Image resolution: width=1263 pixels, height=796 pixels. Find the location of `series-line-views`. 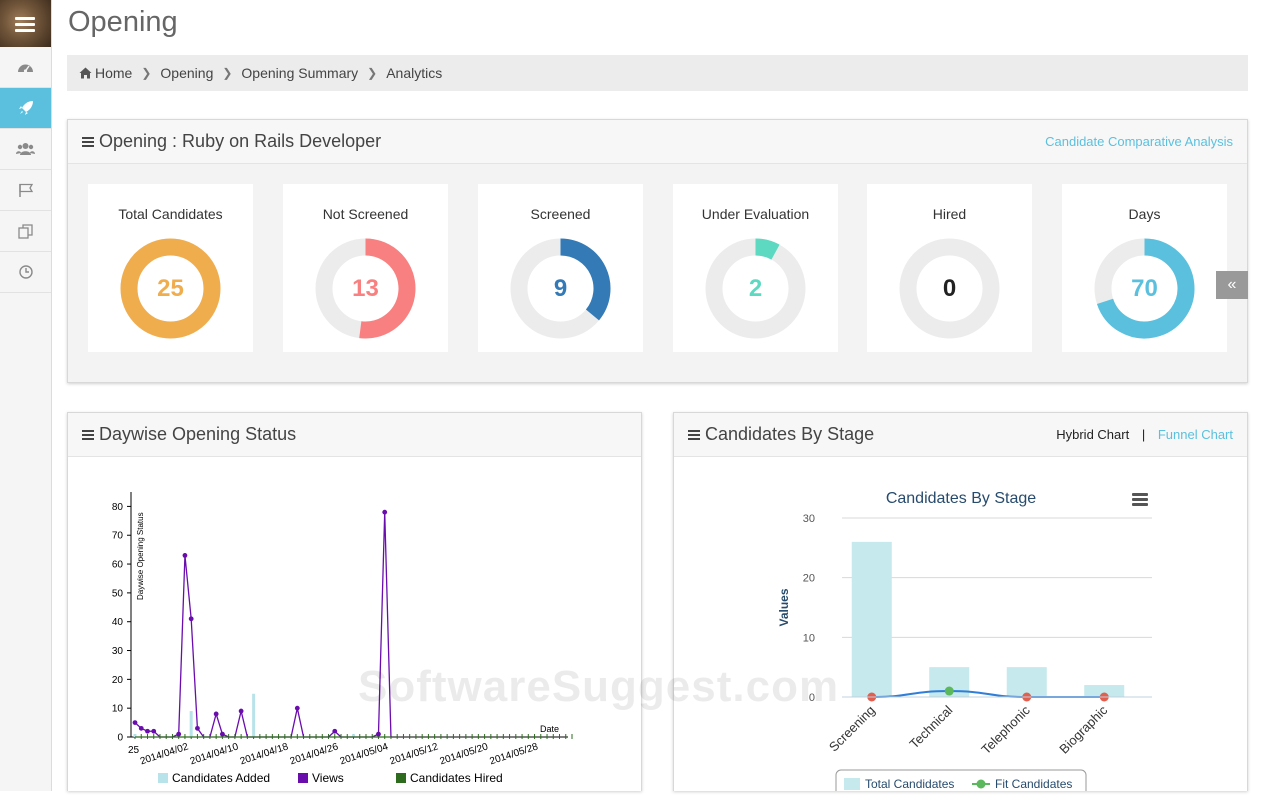

series-line-views is located at coordinates (263, 625).